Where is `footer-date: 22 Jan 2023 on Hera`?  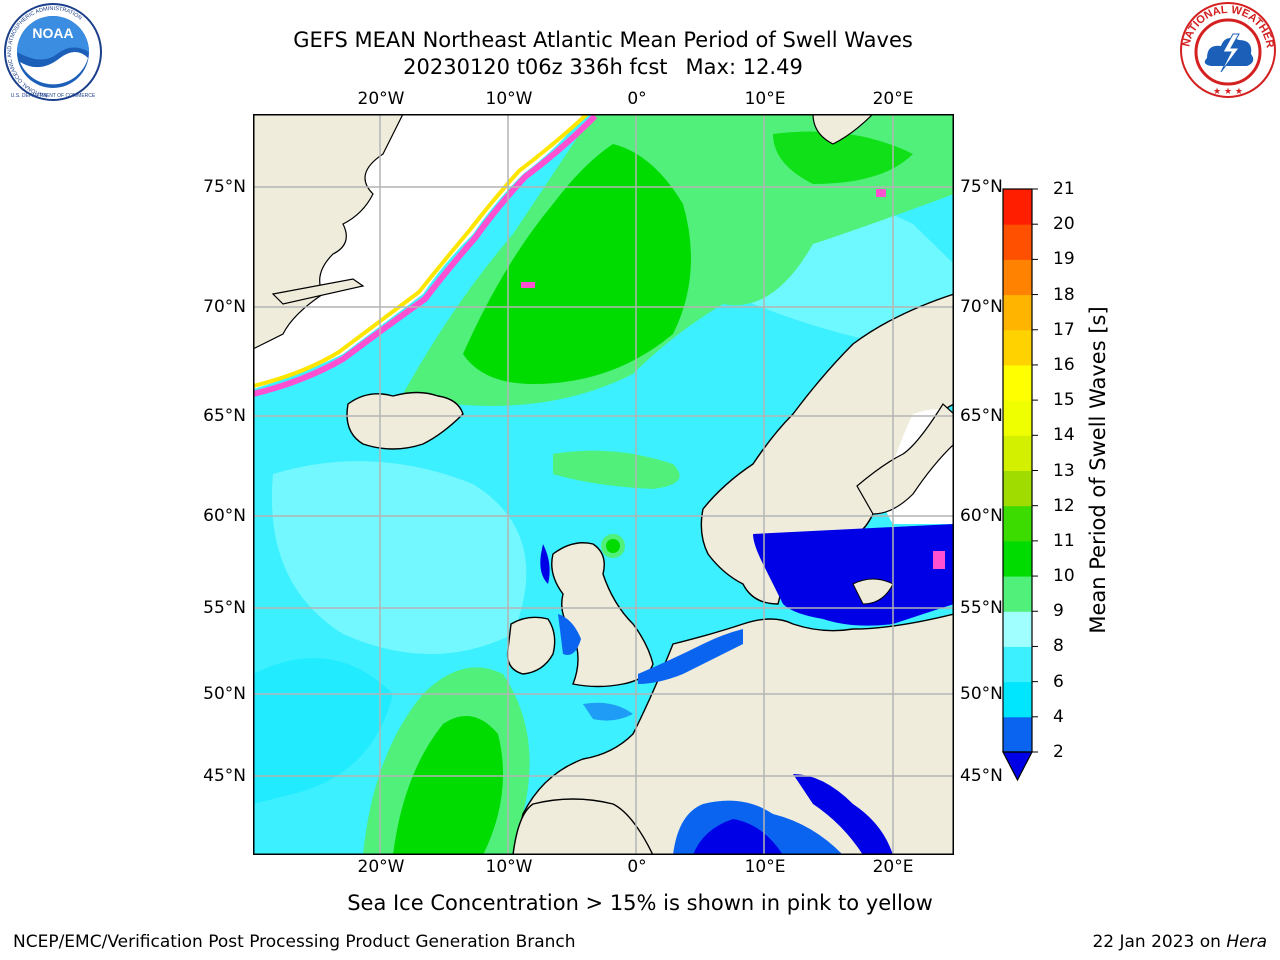
footer-date: 22 Jan 2023 on Hera is located at coordinates (1179, 942).